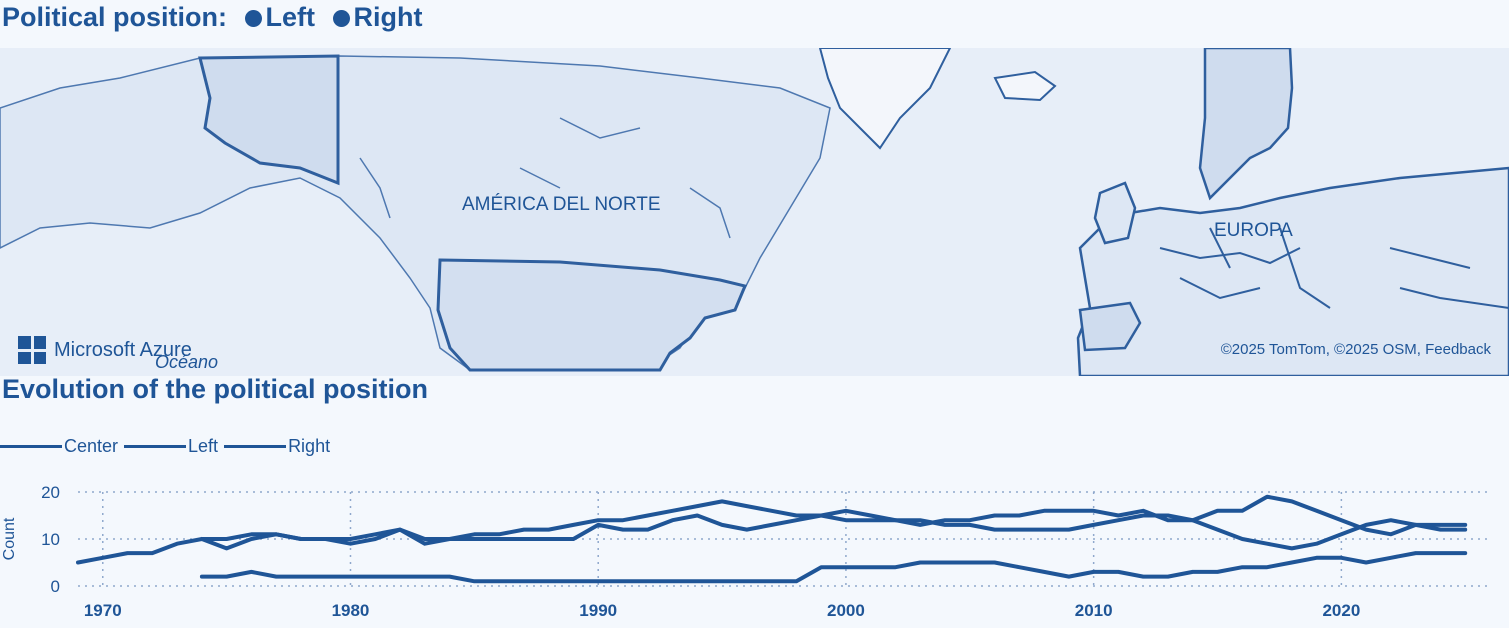 The image size is (1509, 628). I want to click on legend-swatch-right, so click(255, 446).